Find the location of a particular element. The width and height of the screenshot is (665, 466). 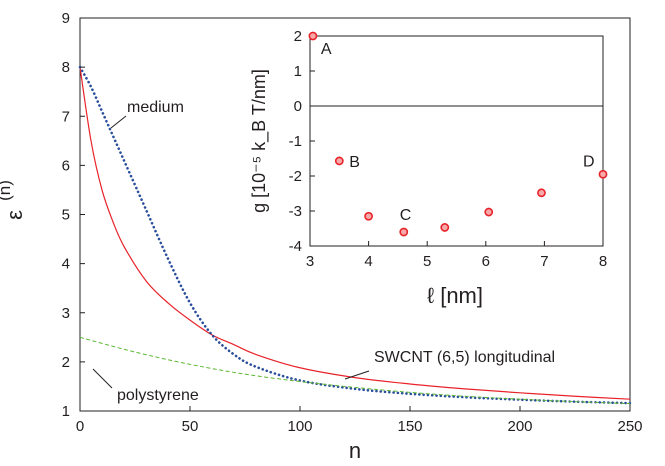

annotation-medium: medium is located at coordinates (155, 107).